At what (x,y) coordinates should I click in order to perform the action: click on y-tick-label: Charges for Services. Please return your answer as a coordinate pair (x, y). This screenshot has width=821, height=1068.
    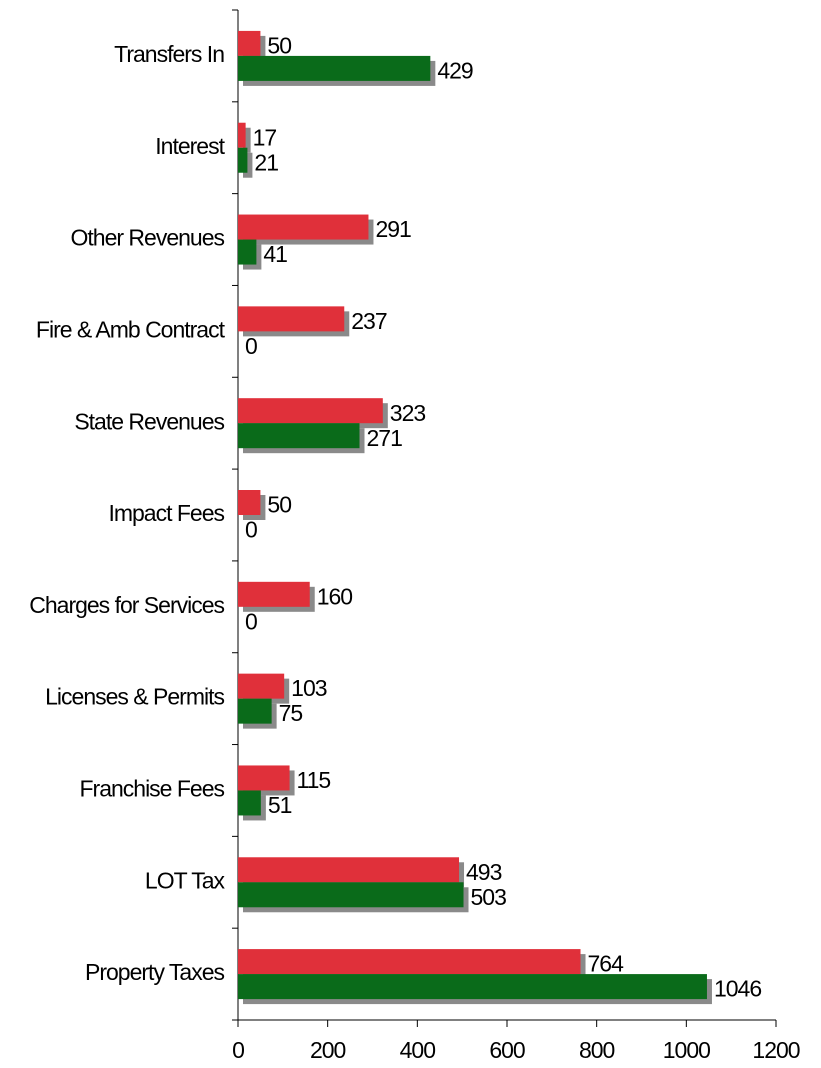
    Looking at the image, I should click on (126, 605).